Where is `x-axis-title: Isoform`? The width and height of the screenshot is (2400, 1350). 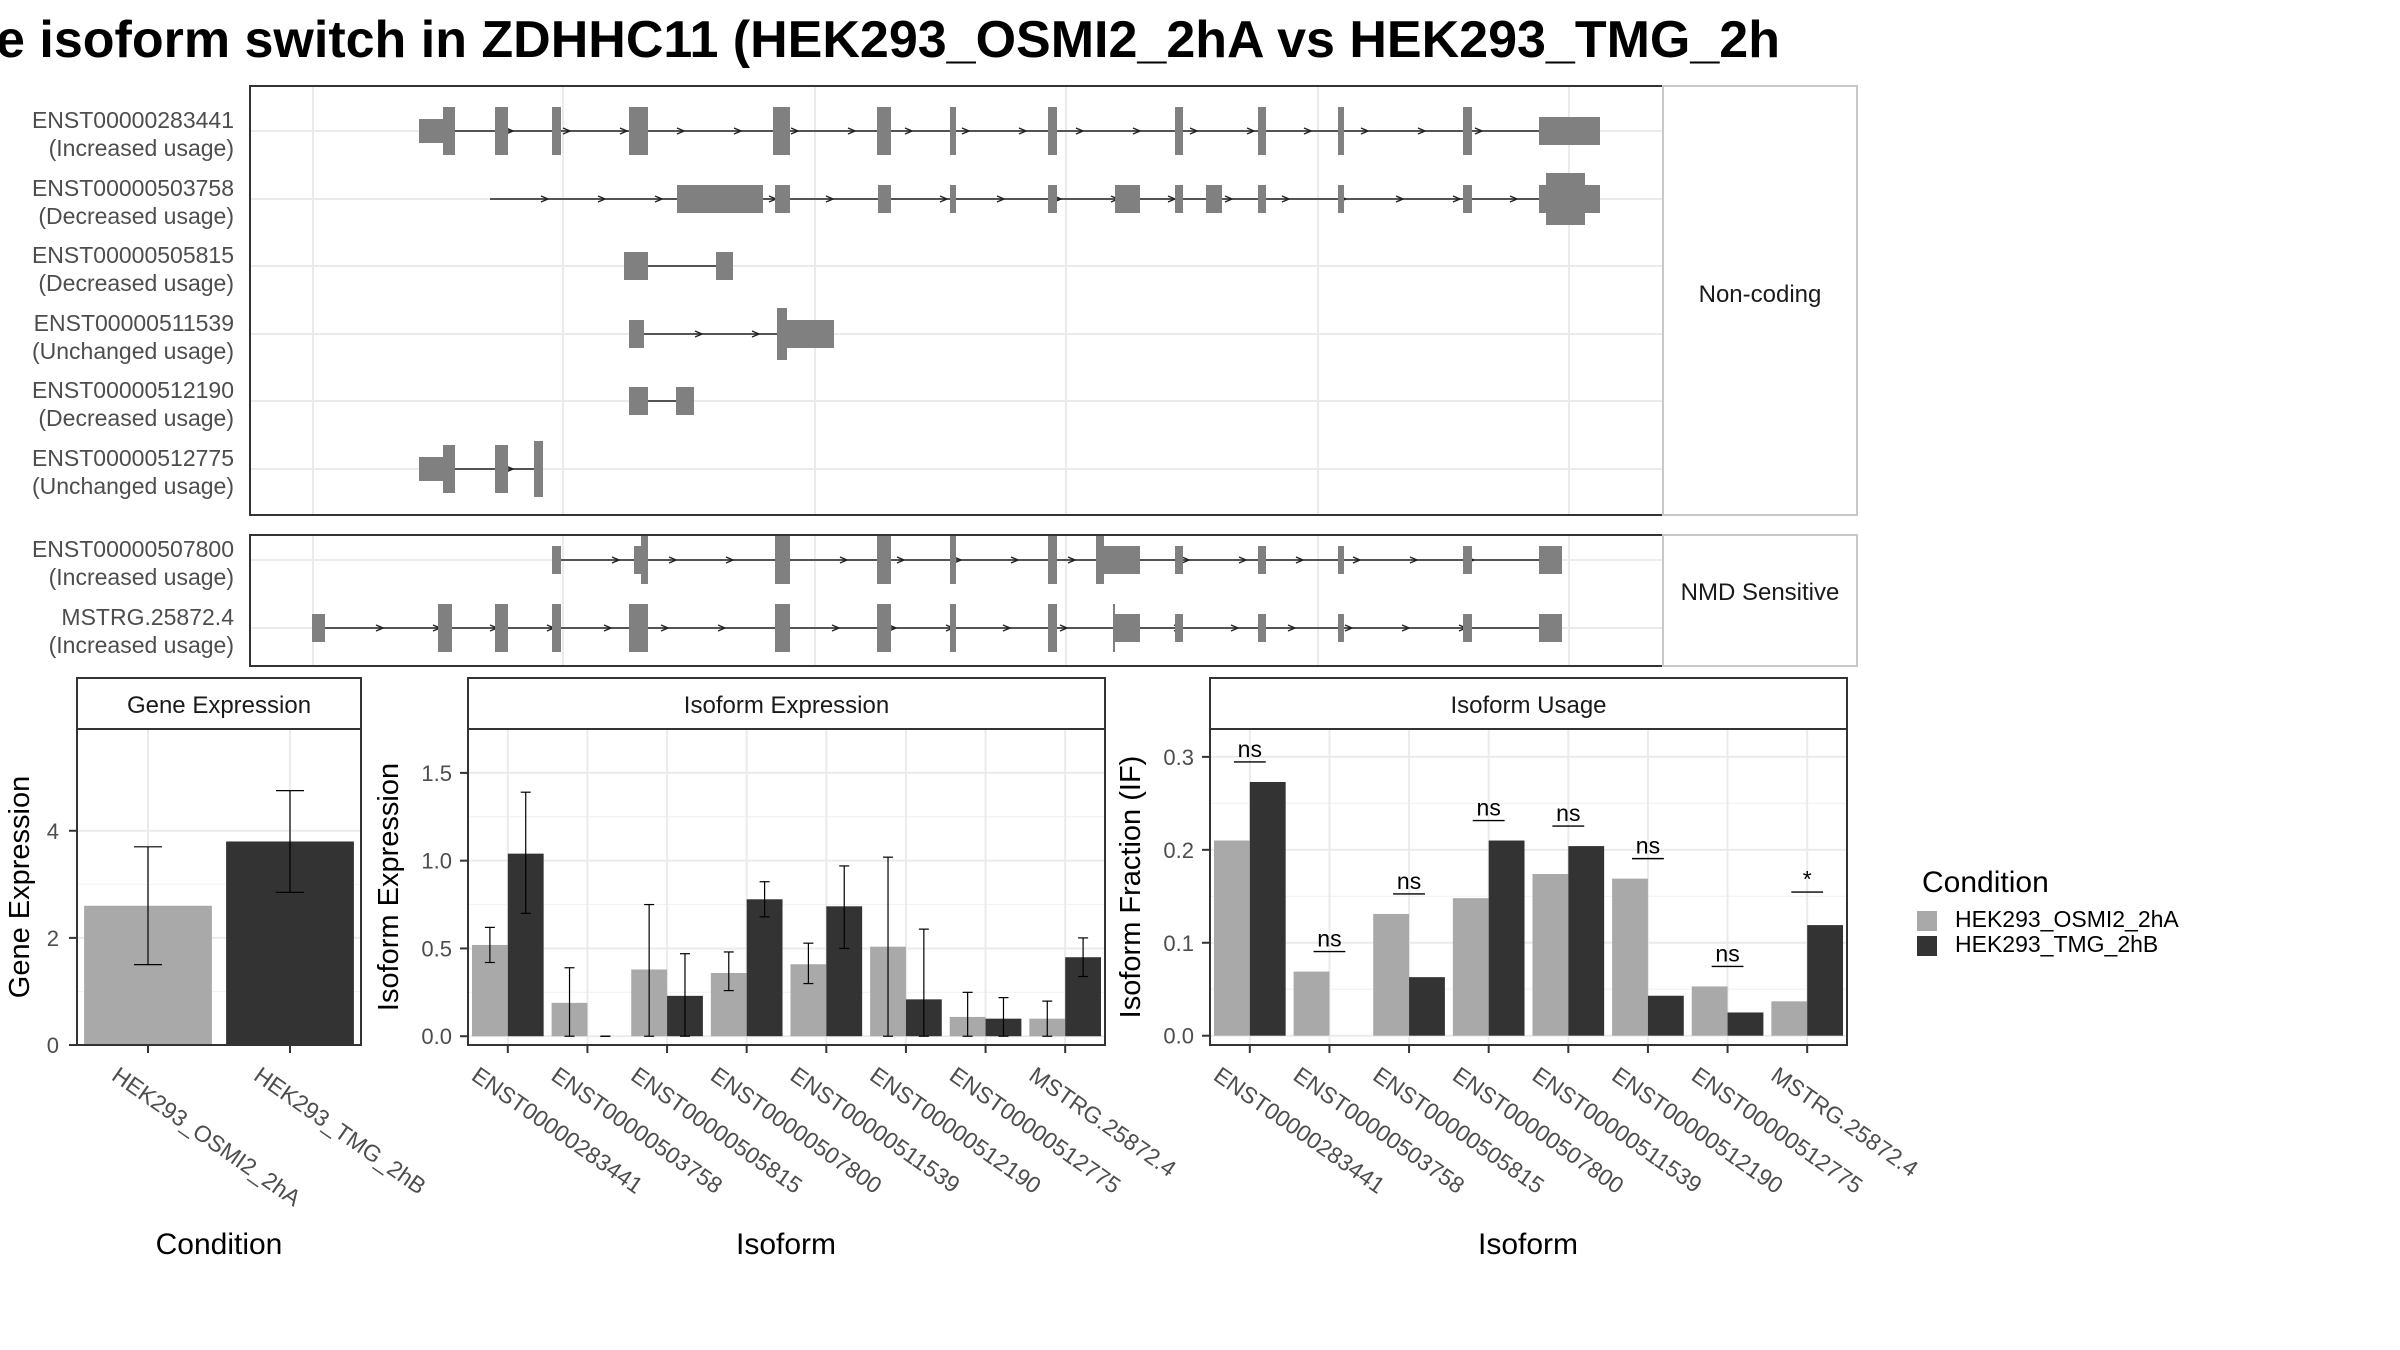 x-axis-title: Isoform is located at coordinates (786, 1244).